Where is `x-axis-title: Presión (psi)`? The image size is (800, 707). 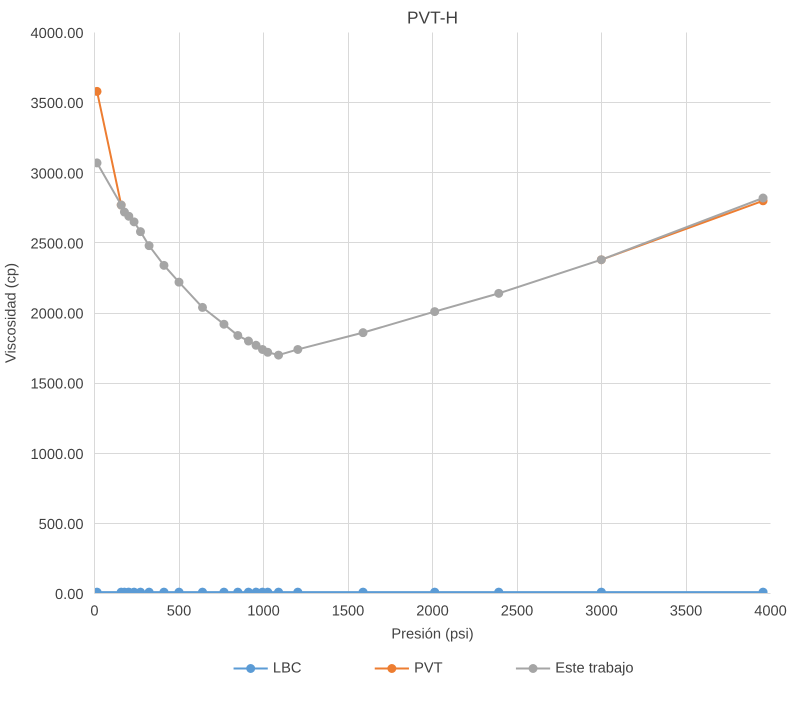 x-axis-title: Presión (psi) is located at coordinates (432, 634).